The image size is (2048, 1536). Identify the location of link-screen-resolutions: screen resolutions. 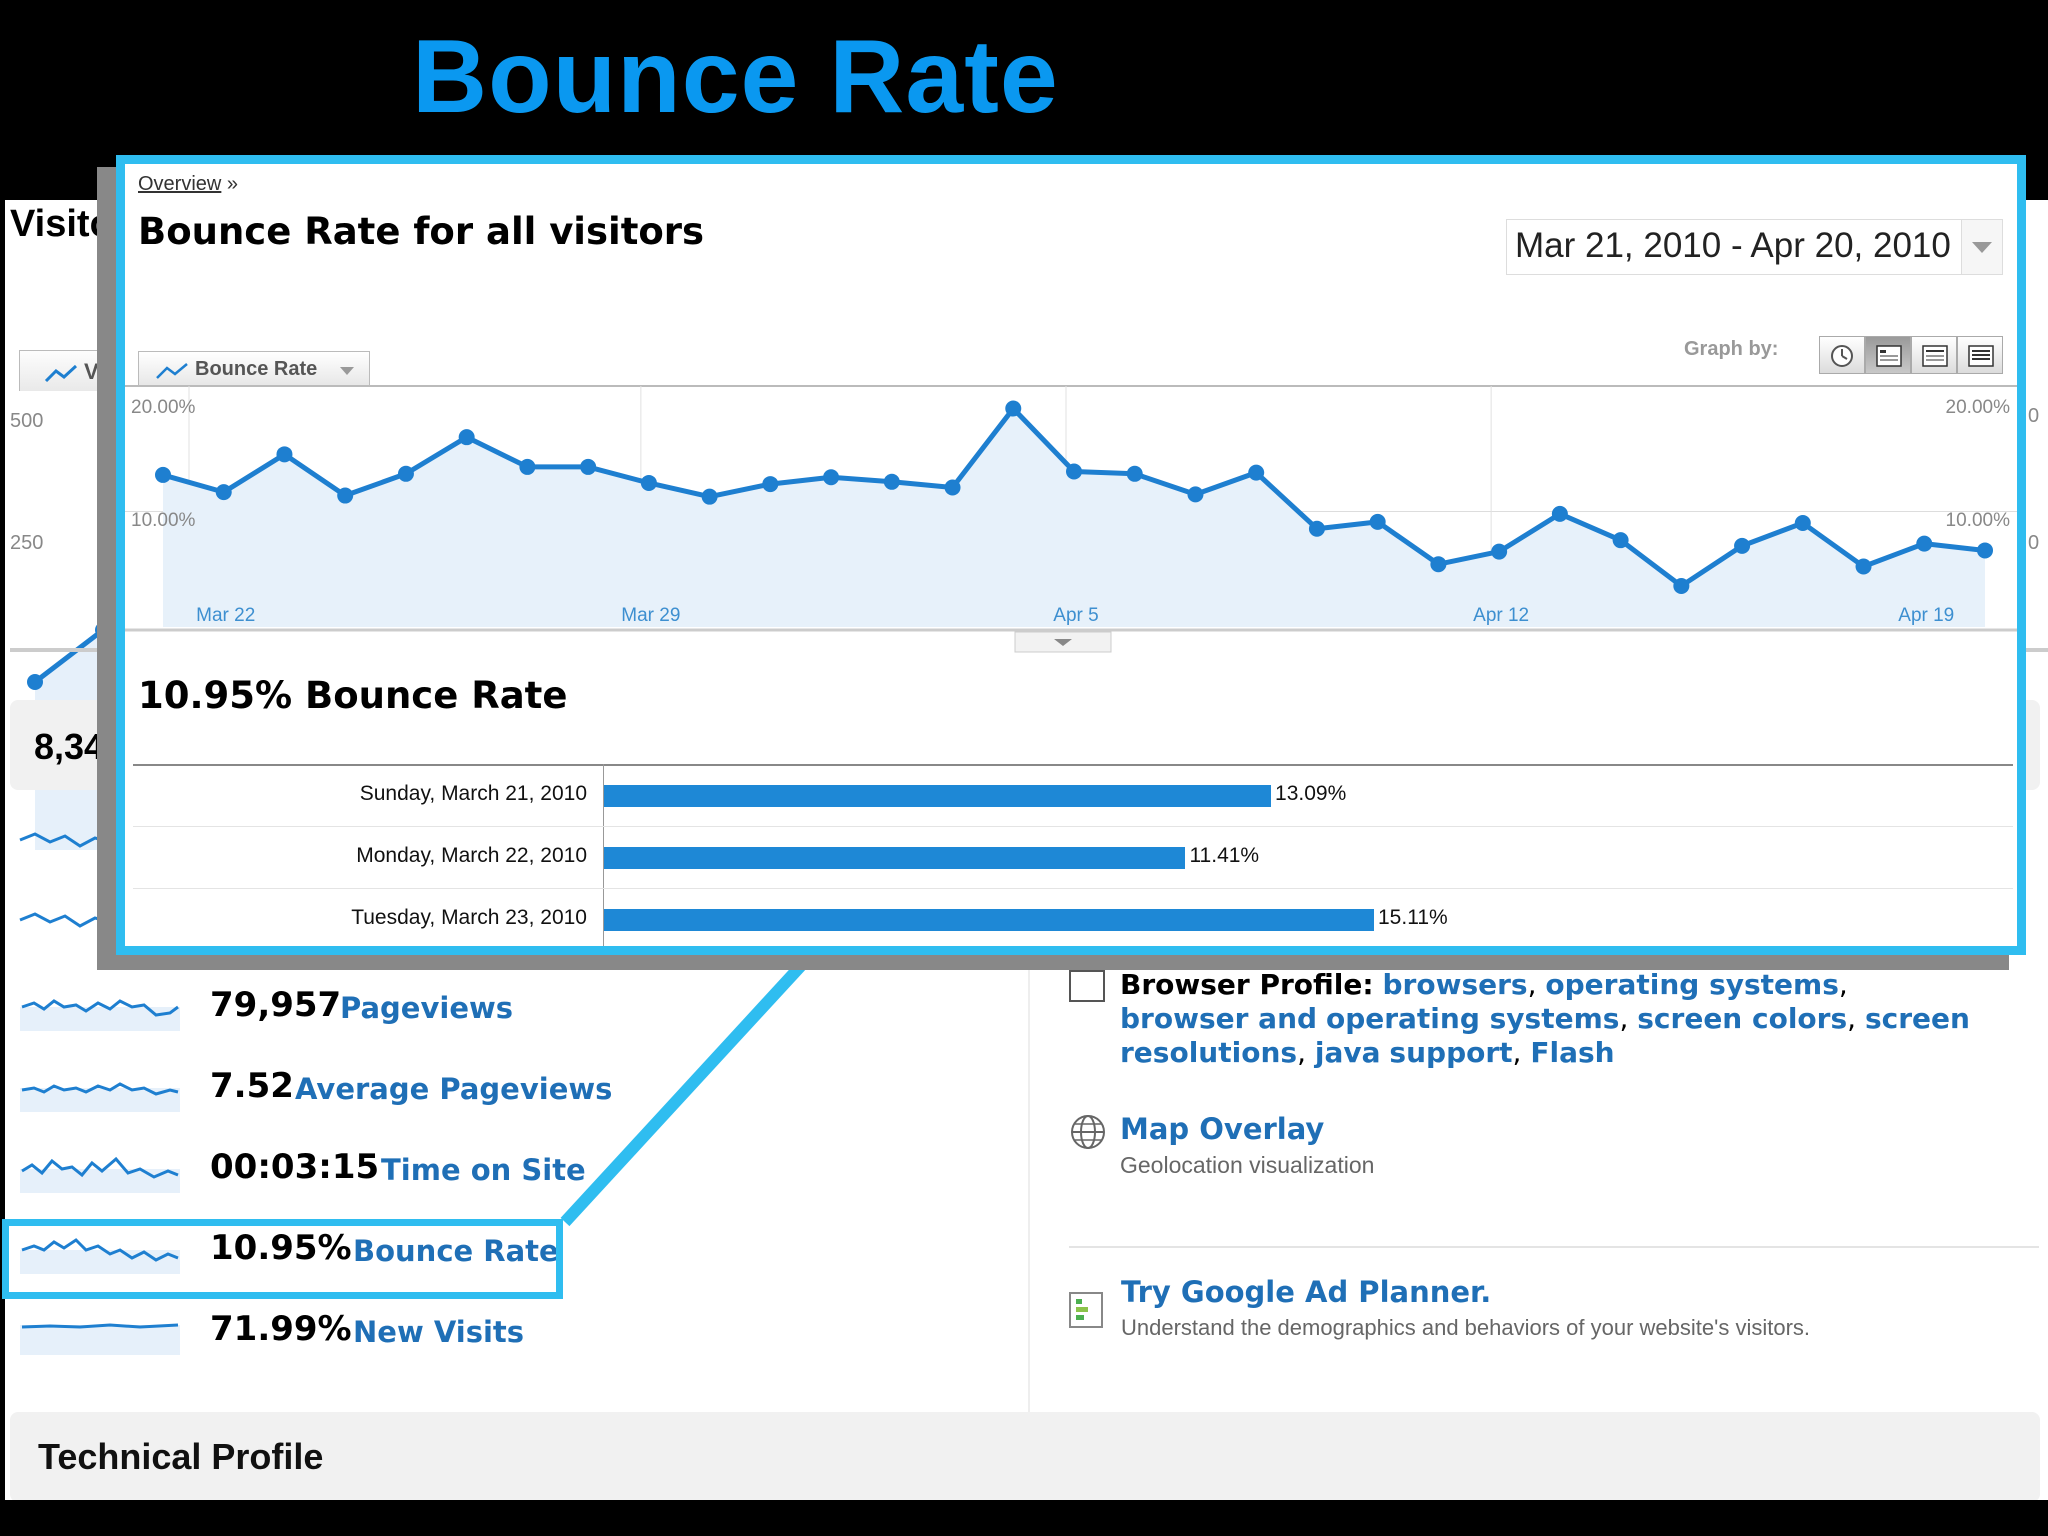
(1545, 1035).